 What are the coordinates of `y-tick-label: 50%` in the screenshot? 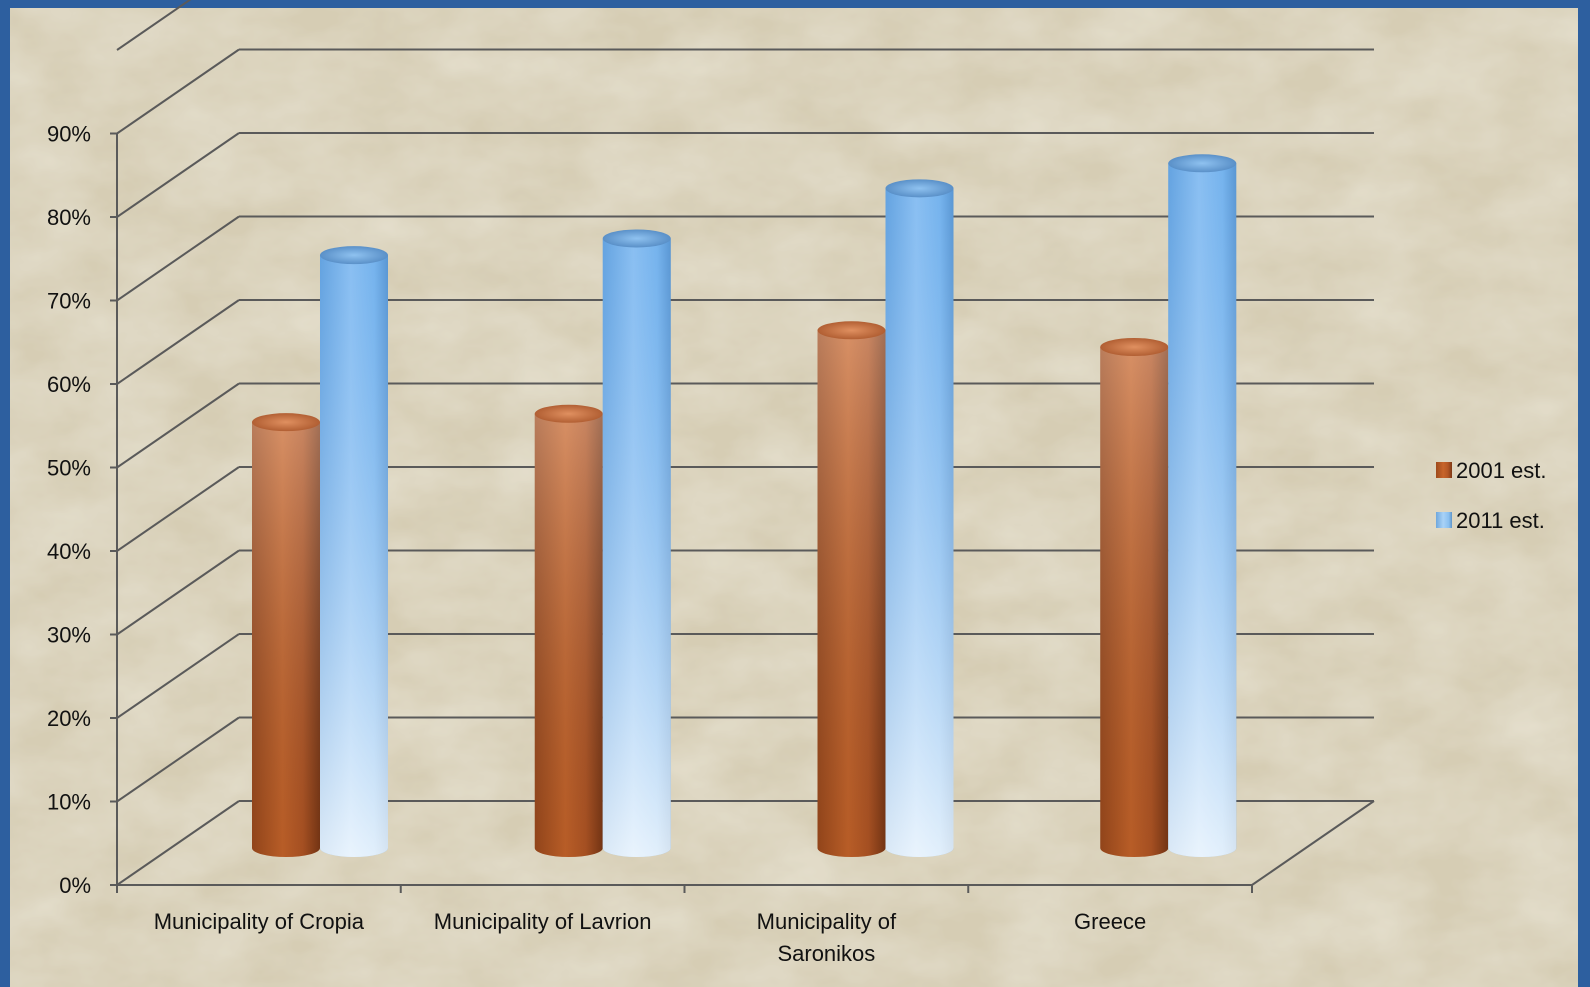 It's located at (69, 468).